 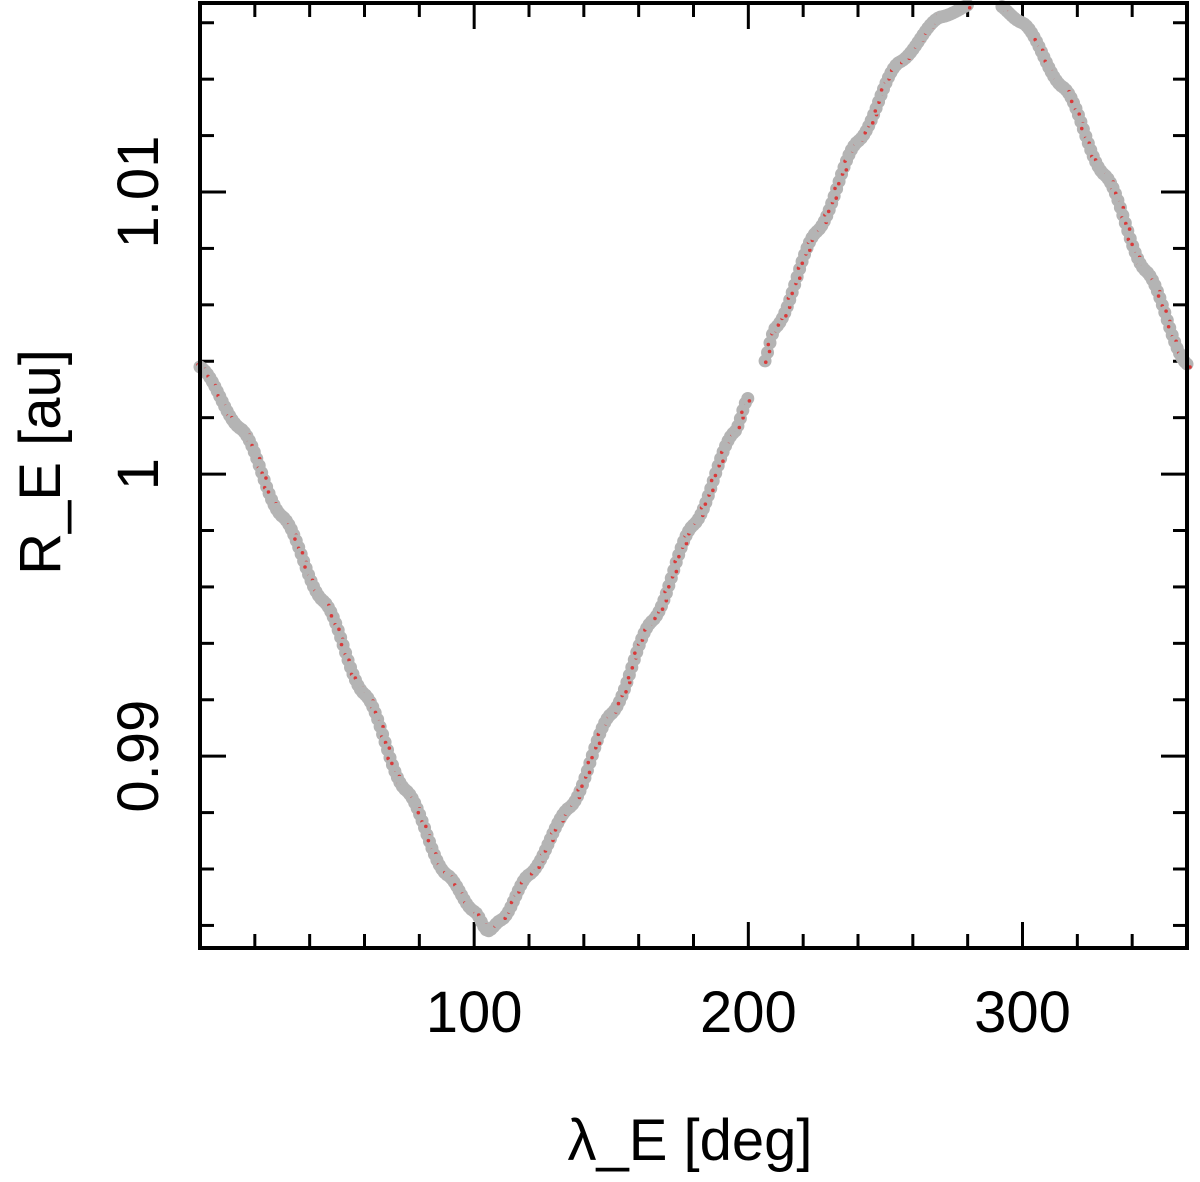 I want to click on x-tick-label: 300, so click(x=1022, y=1012).